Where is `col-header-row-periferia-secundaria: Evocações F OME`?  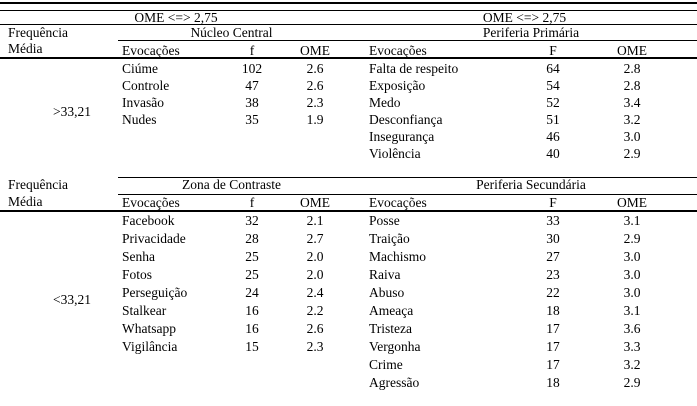 col-header-row-periferia-secundaria: Evocações F OME is located at coordinates (531, 203).